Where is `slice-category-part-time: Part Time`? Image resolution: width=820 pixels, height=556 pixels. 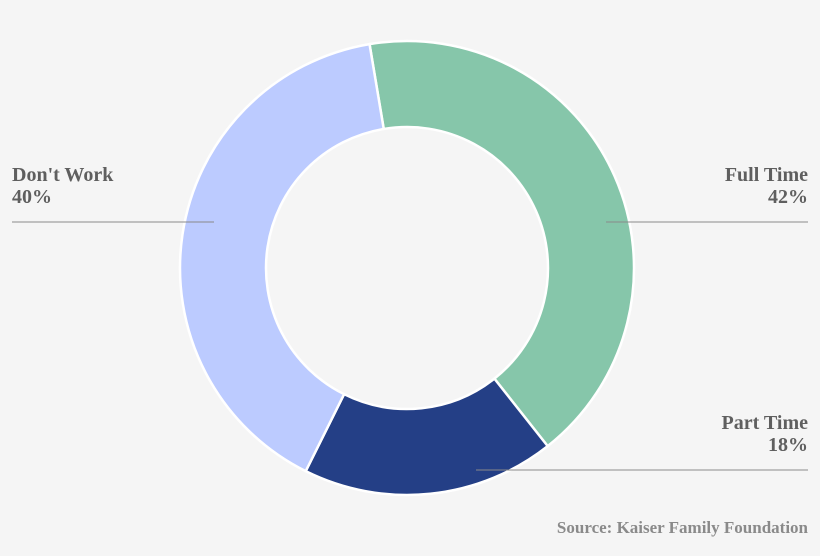 slice-category-part-time: Part Time is located at coordinates (764, 423).